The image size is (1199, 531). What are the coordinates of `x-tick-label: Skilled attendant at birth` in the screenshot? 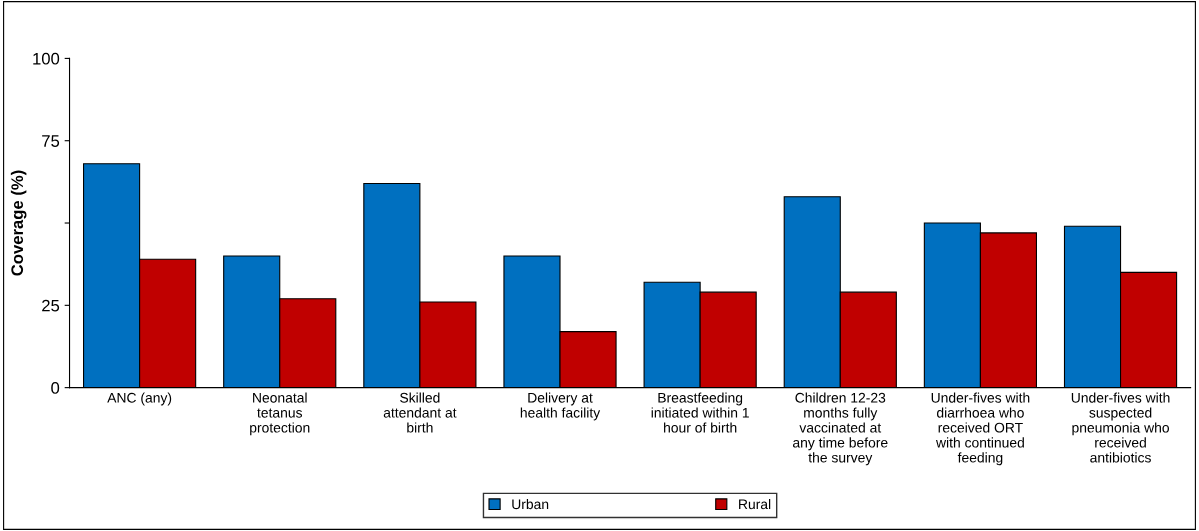 It's located at (420, 412).